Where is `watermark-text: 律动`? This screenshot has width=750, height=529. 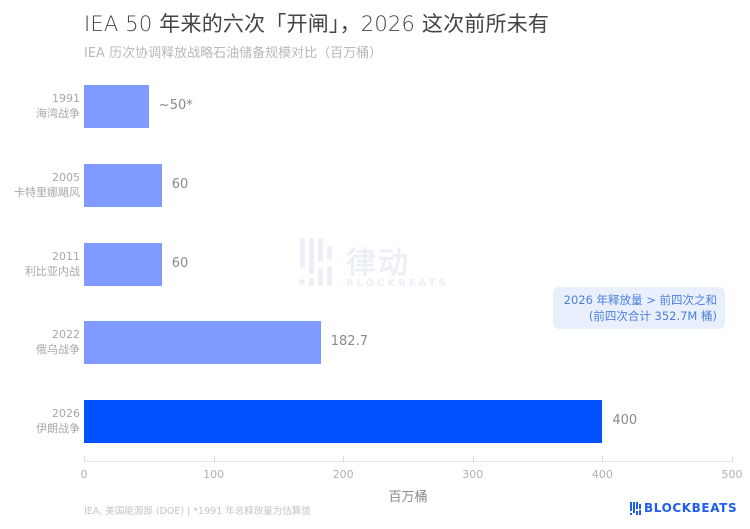 watermark-text: 律动 is located at coordinates (378, 263).